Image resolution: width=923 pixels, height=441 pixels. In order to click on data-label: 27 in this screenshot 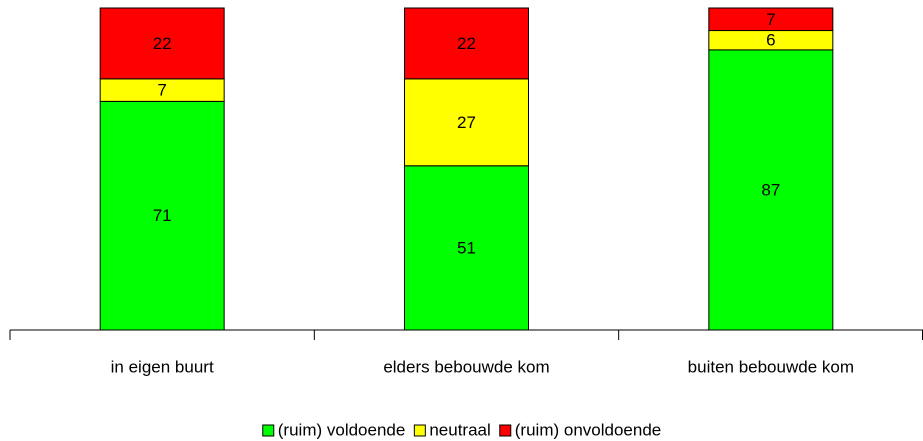, I will do `click(466, 122)`.